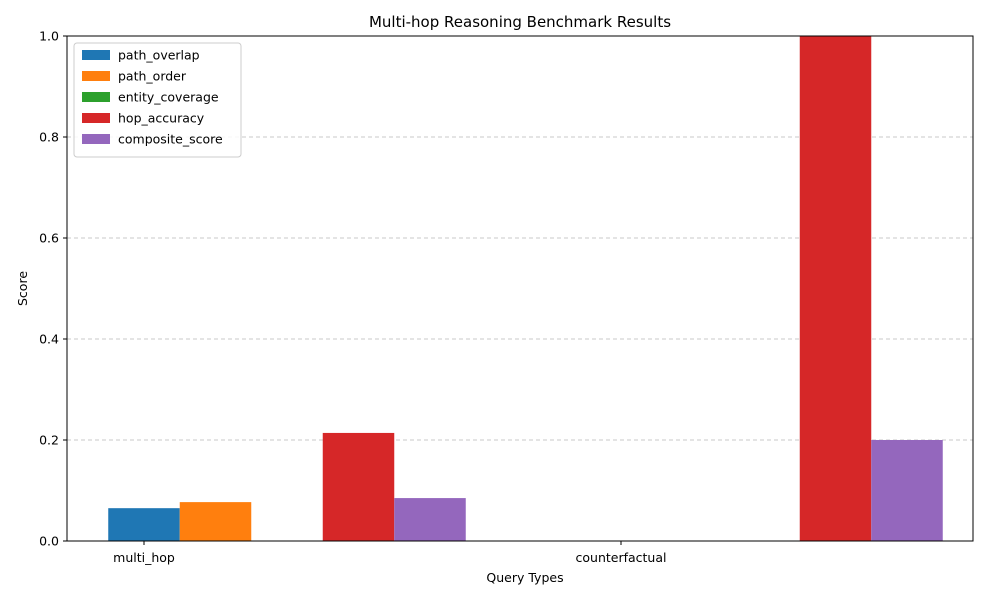 The image size is (1000, 600). What do you see at coordinates (144, 557) in the screenshot?
I see `x-tick-label: multi_hop` at bounding box center [144, 557].